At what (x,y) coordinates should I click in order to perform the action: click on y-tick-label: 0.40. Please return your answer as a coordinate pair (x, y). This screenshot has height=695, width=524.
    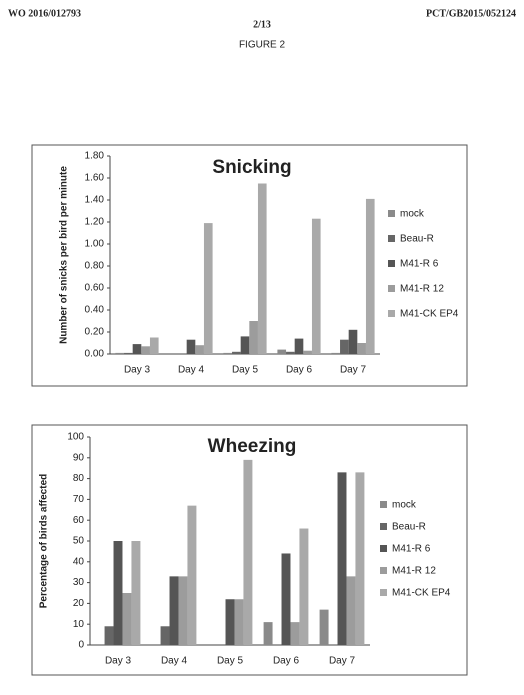
    Looking at the image, I should click on (95, 310).